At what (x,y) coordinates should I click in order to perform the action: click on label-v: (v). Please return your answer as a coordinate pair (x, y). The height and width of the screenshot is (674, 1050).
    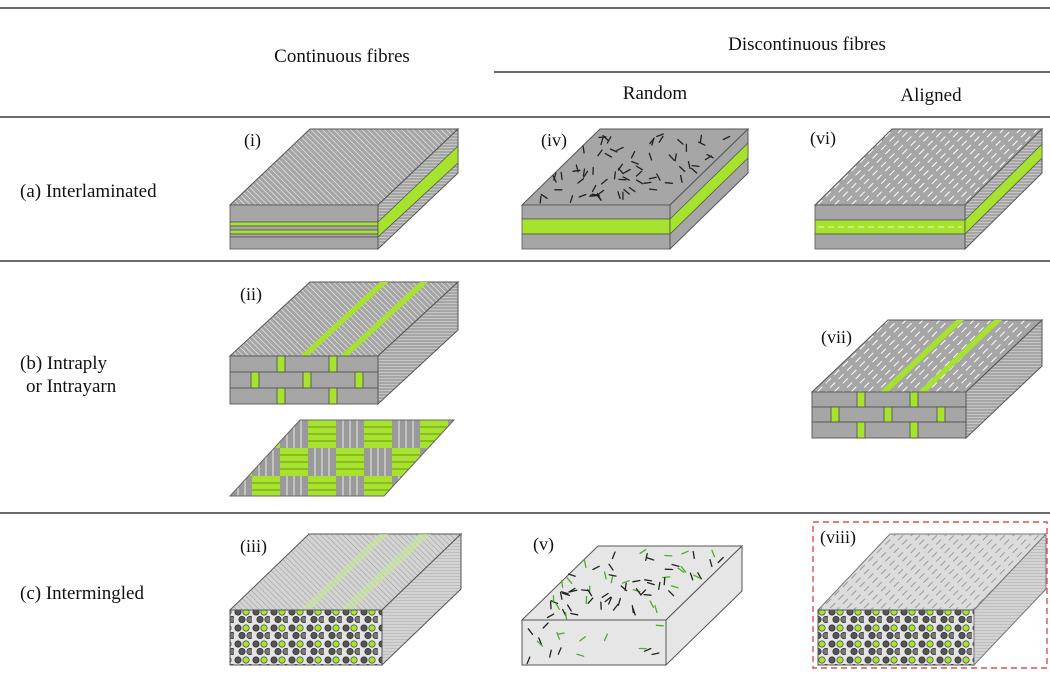
    Looking at the image, I should click on (543, 544).